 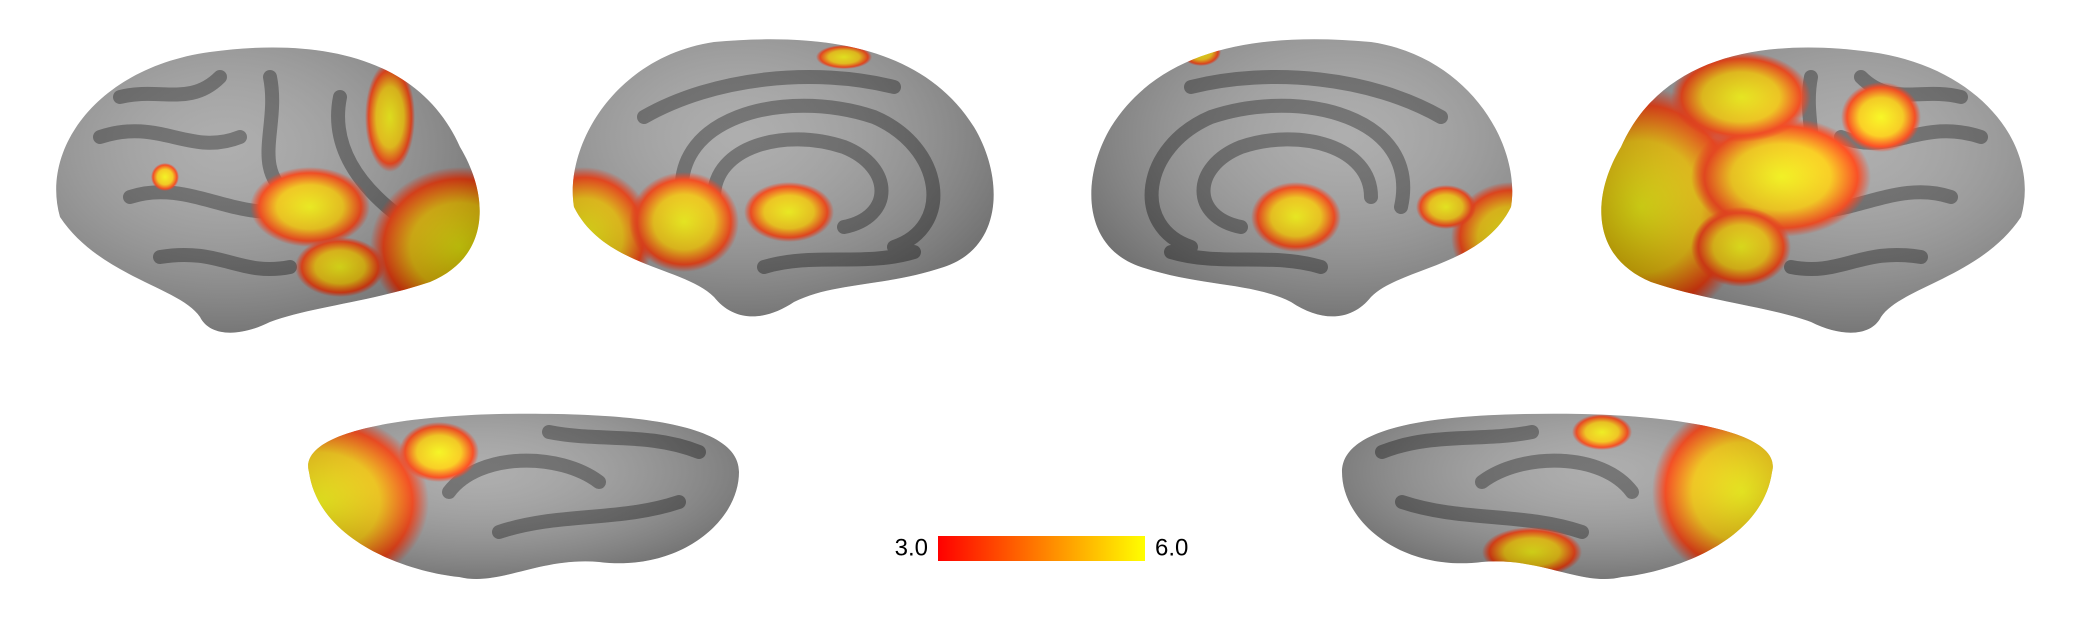 I want to click on colorbar-label: 3.0, so click(x=911, y=547).